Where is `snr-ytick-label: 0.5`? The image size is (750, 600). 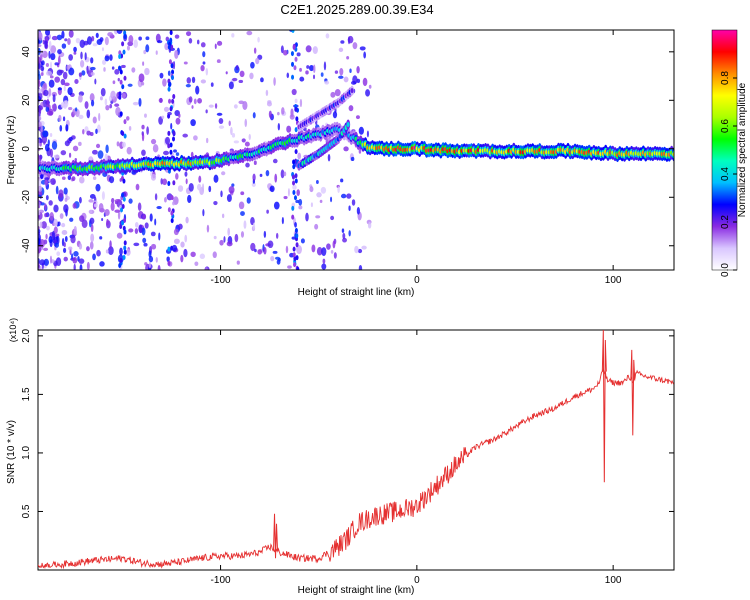
snr-ytick-label: 0.5 is located at coordinates (26, 511).